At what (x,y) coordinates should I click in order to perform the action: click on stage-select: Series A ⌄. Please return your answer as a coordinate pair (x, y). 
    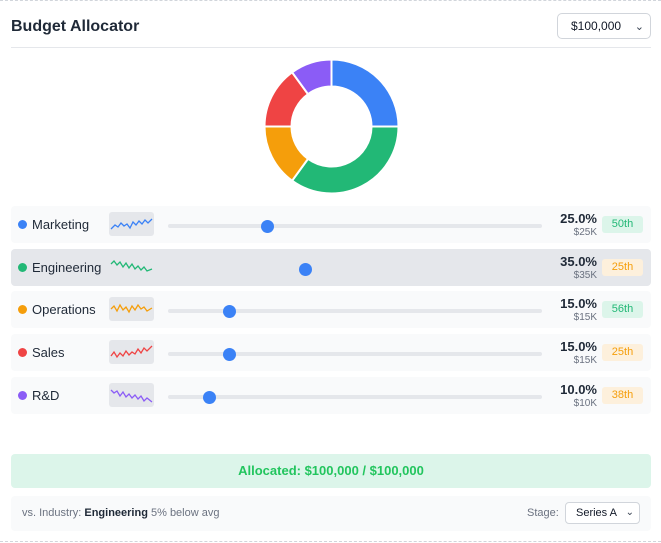
    Looking at the image, I should click on (602, 513).